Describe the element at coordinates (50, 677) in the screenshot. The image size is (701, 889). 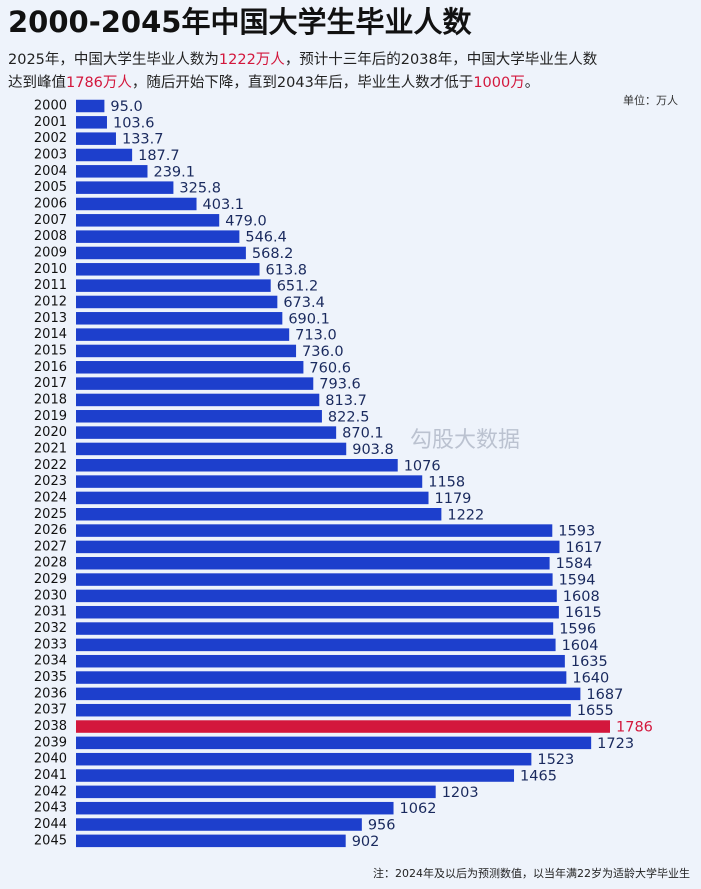
I see `y-tick-label: 2035` at that location.